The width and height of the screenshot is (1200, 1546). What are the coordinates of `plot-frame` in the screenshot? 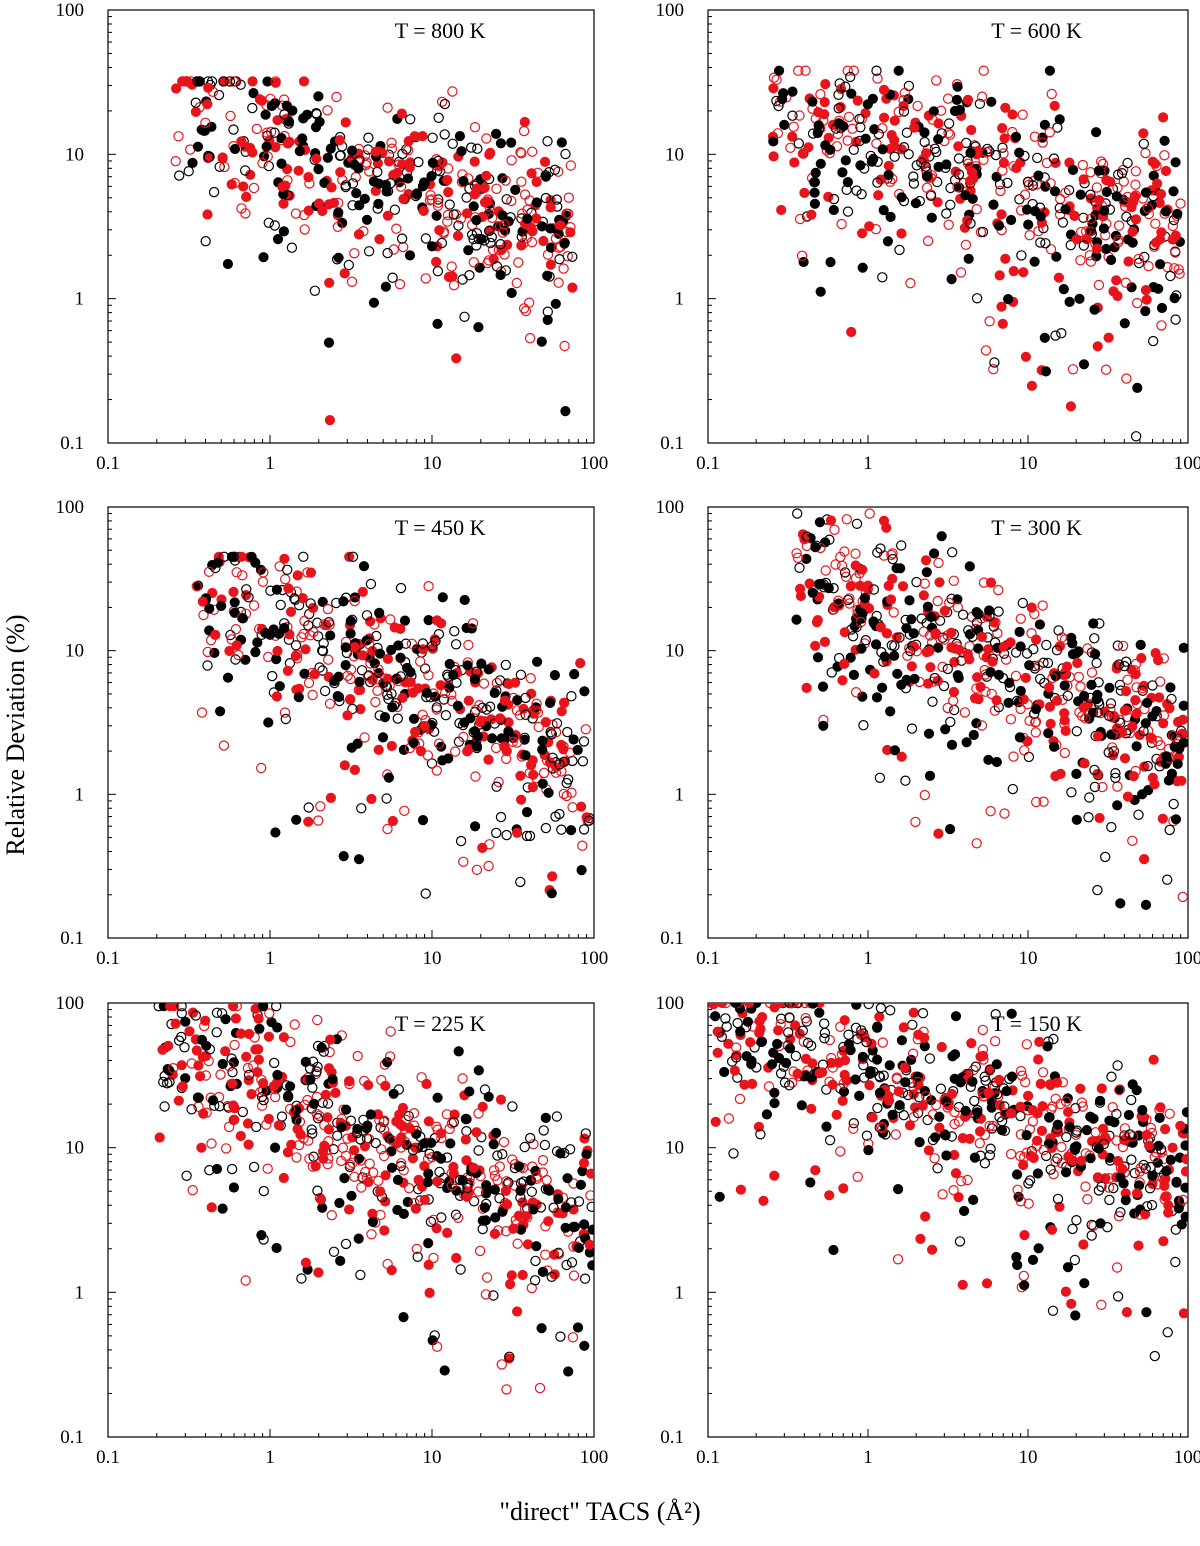 It's located at (351, 1220).